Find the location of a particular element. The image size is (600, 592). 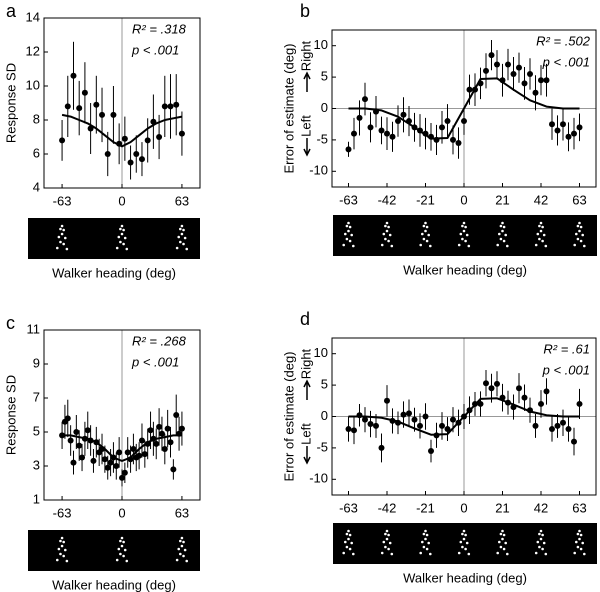

x-tick-label: -42 is located at coordinates (387, 507).